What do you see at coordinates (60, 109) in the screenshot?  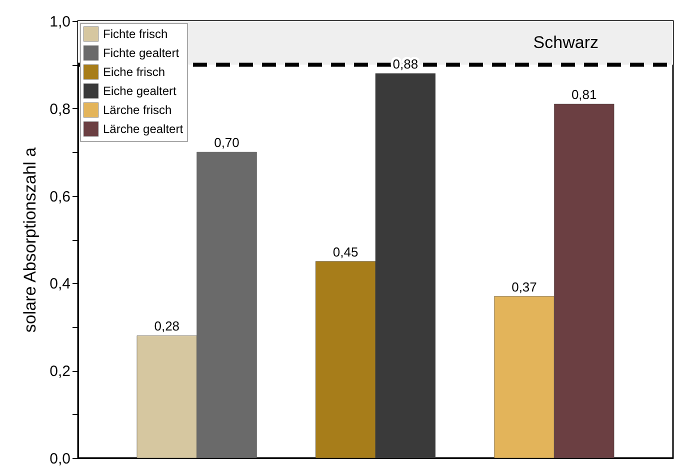 I see `y-tick-label: 0,8` at bounding box center [60, 109].